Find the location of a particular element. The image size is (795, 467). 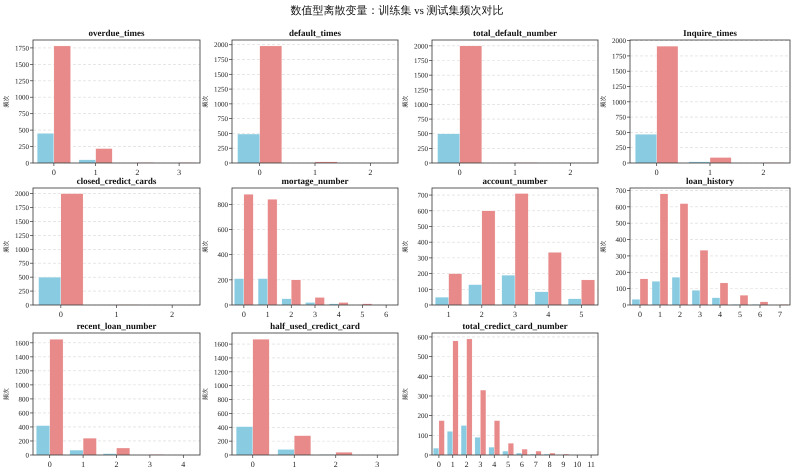

x-tick-label: 9 is located at coordinates (563, 463).